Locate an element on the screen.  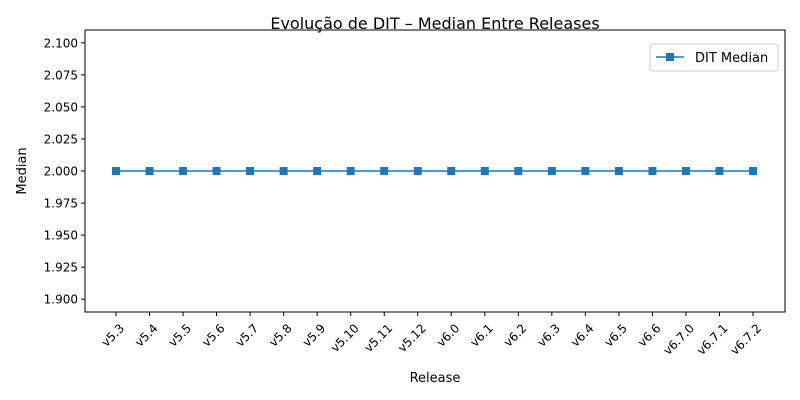
y-tick-label: 2.075 is located at coordinates (61, 75).